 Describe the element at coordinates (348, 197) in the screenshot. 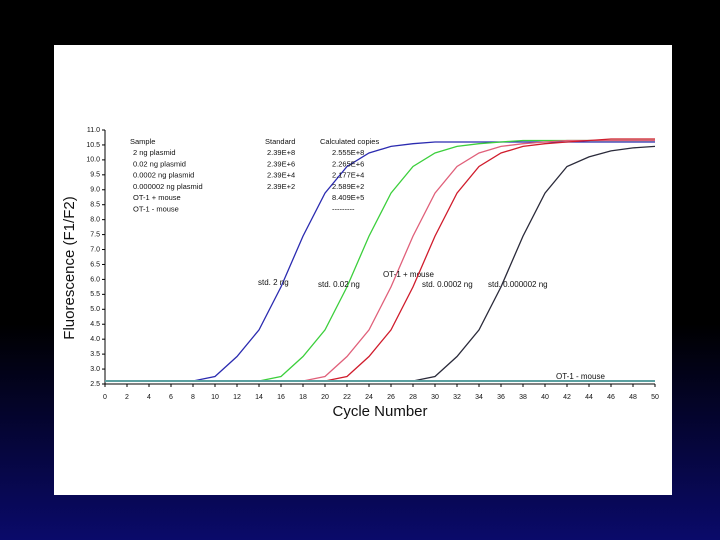

I see `table-cell: 8.409E+5` at that location.